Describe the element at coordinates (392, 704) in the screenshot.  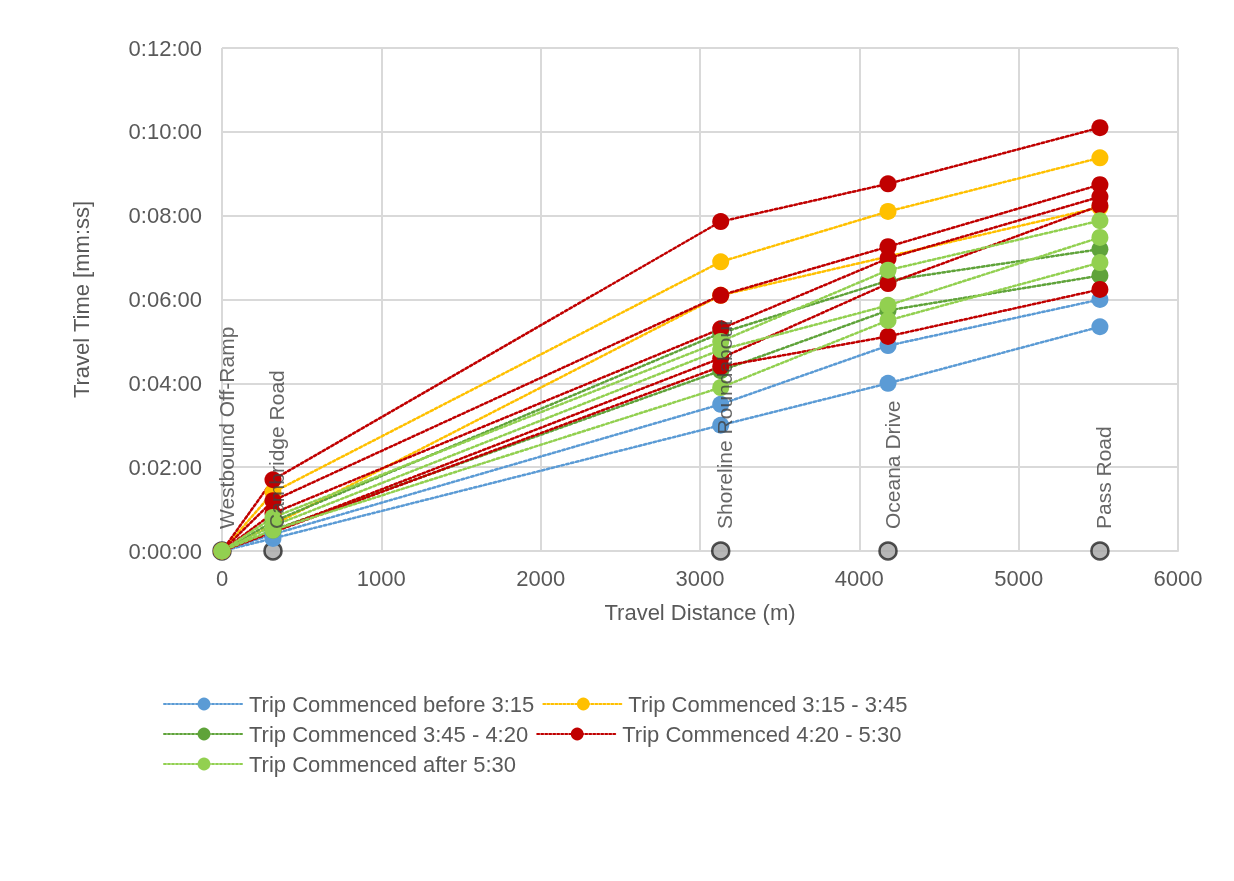
I see `legend-label: Trip Commenced before 3:15` at that location.